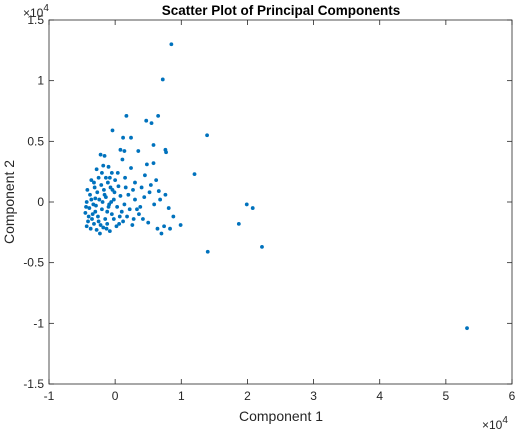 Image resolution: width=516 pixels, height=429 pixels. I want to click on x-tick-label: -1, so click(49, 396).